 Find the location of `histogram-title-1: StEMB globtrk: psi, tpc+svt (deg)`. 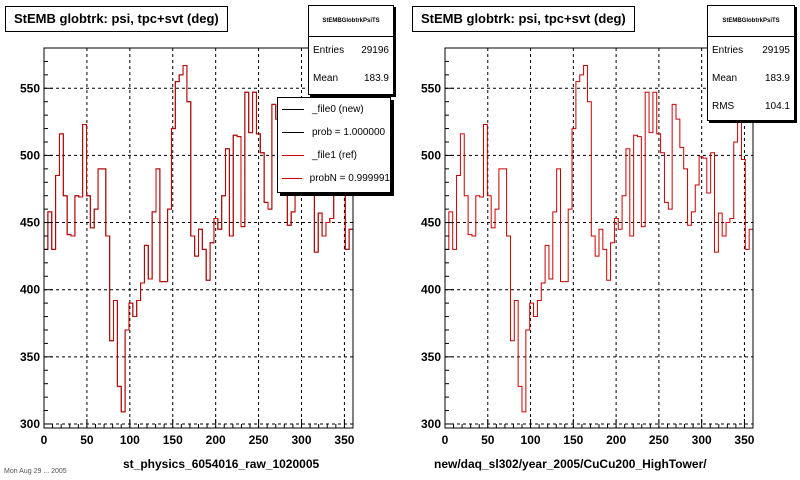

histogram-title-1: StEMB globtrk: psi, tpc+svt (deg) is located at coordinates (116, 19).